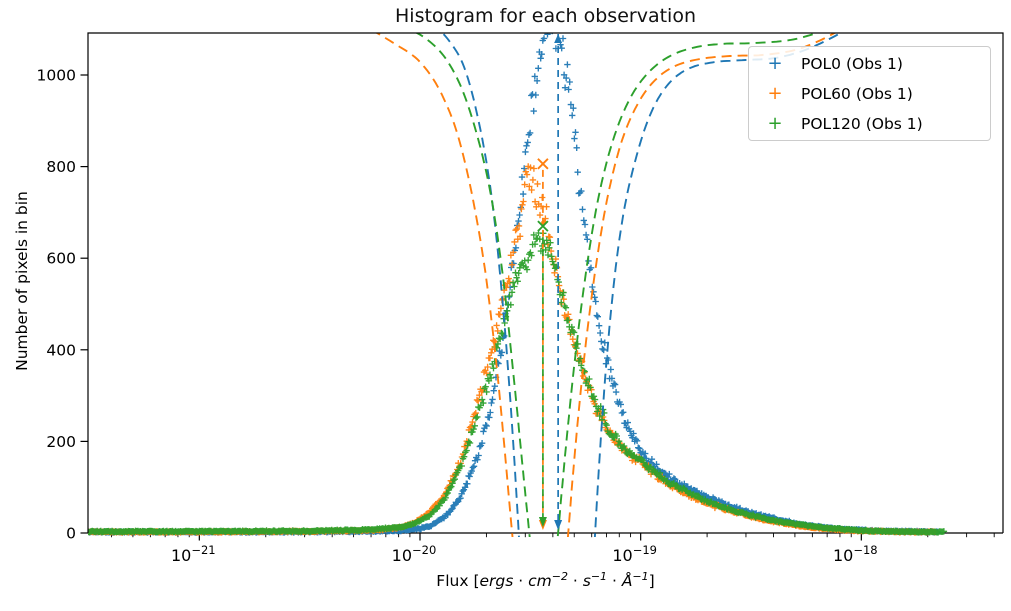 The width and height of the screenshot is (1011, 611). What do you see at coordinates (857, 93) in the screenshot?
I see `legend-label: POL60 (Obs 1)` at bounding box center [857, 93].